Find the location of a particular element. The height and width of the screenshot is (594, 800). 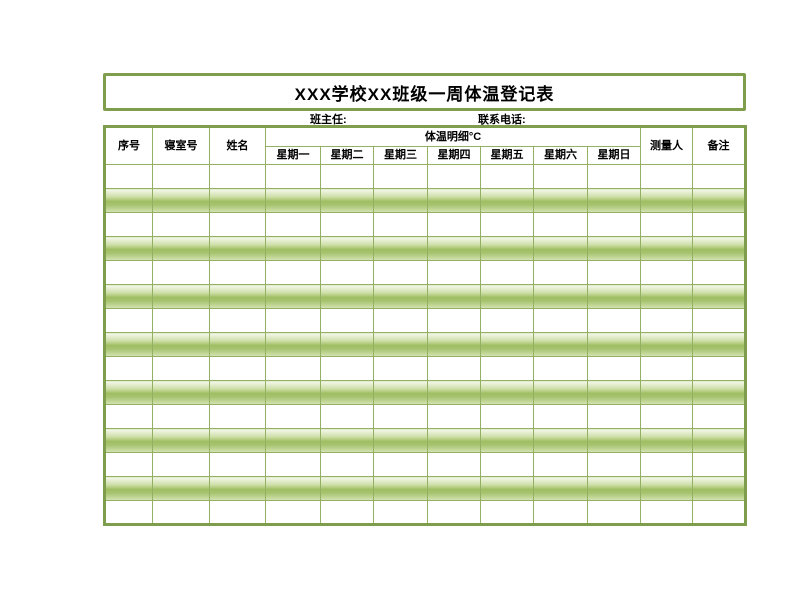

header-serial: 序号 is located at coordinates (128, 145).